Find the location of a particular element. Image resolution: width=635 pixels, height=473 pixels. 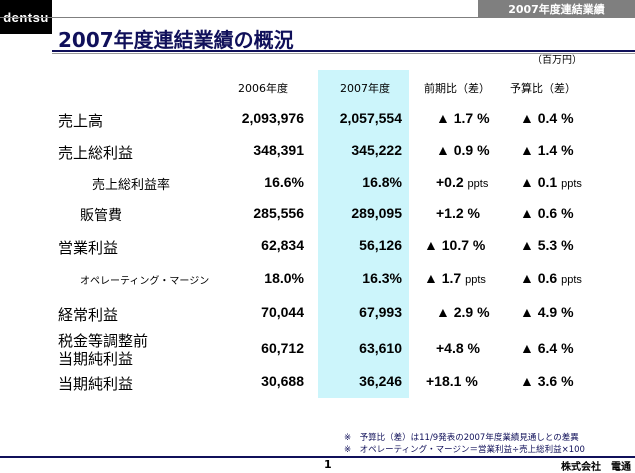

row-label: オペレーティング・マージン is located at coordinates (145, 281).